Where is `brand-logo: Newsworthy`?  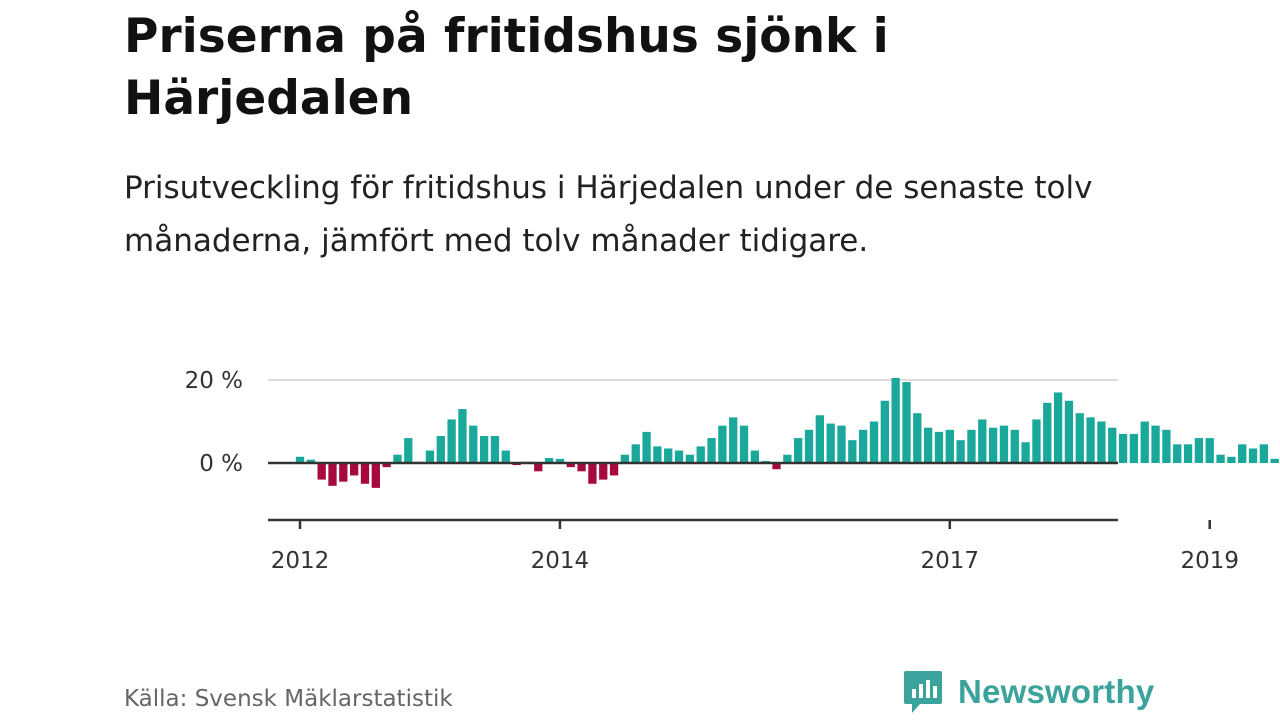
brand-logo: Newsworthy is located at coordinates (1028, 692).